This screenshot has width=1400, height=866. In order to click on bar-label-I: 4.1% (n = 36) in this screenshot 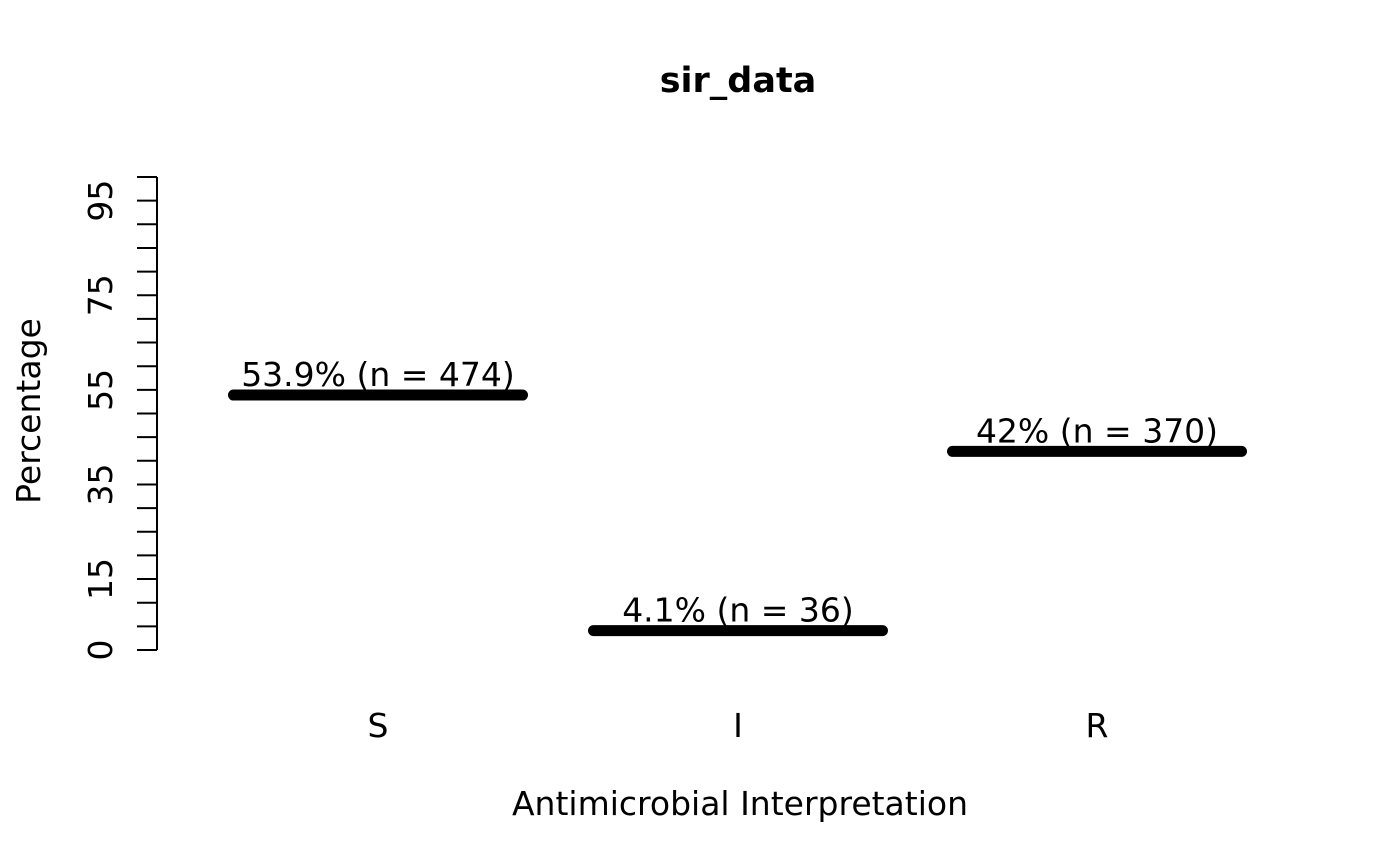, I will do `click(738, 610)`.